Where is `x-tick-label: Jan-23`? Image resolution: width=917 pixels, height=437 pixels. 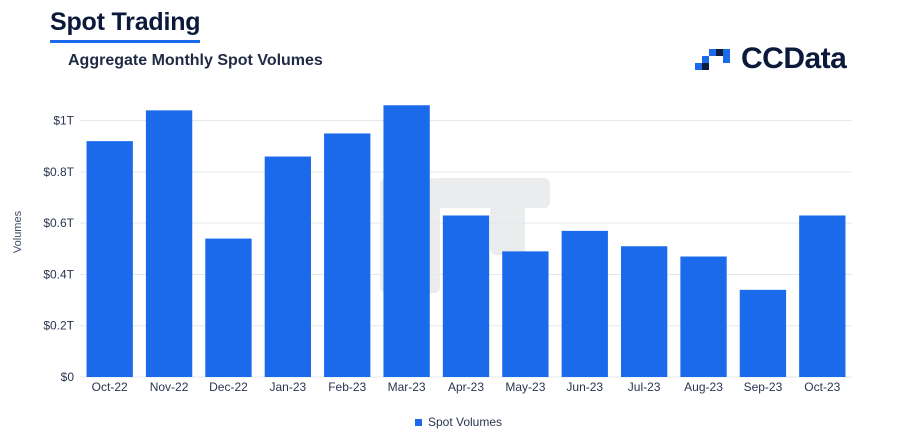 x-tick-label: Jan-23 is located at coordinates (287, 387).